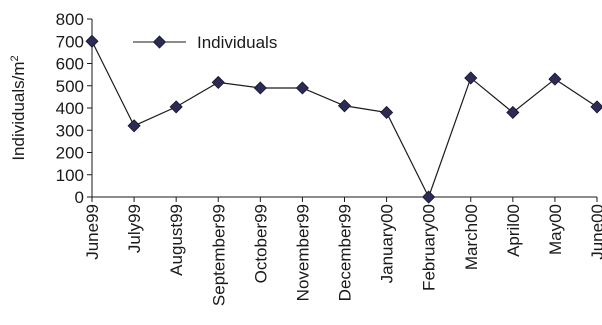 Image resolution: width=602 pixels, height=325 pixels. I want to click on y-tick-label: 600, so click(70, 64).